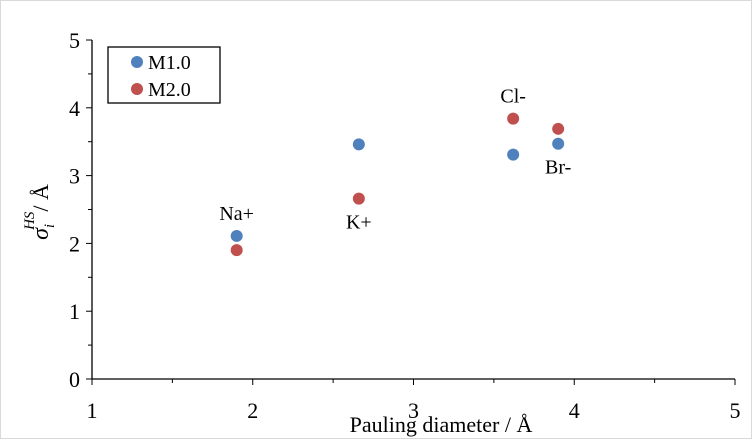 This screenshot has height=439, width=752. Describe the element at coordinates (735, 410) in the screenshot. I see `x-tick-label: 5` at that location.